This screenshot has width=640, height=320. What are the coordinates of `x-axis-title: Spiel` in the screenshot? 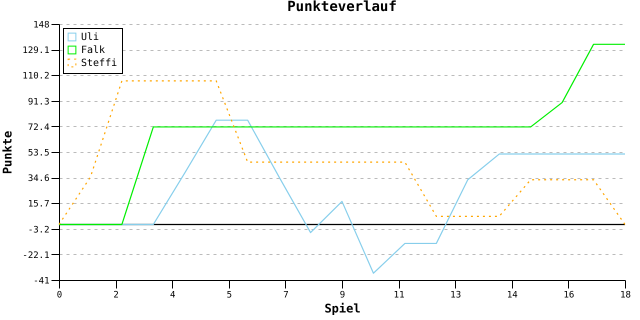 It's located at (342, 309).